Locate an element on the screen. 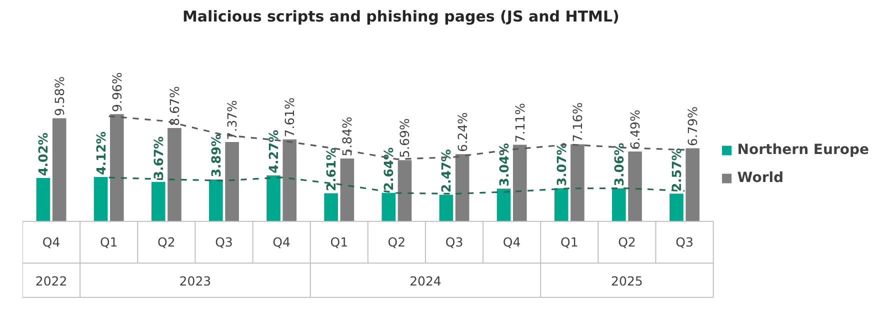  data-label: 6.79% is located at coordinates (692, 126).